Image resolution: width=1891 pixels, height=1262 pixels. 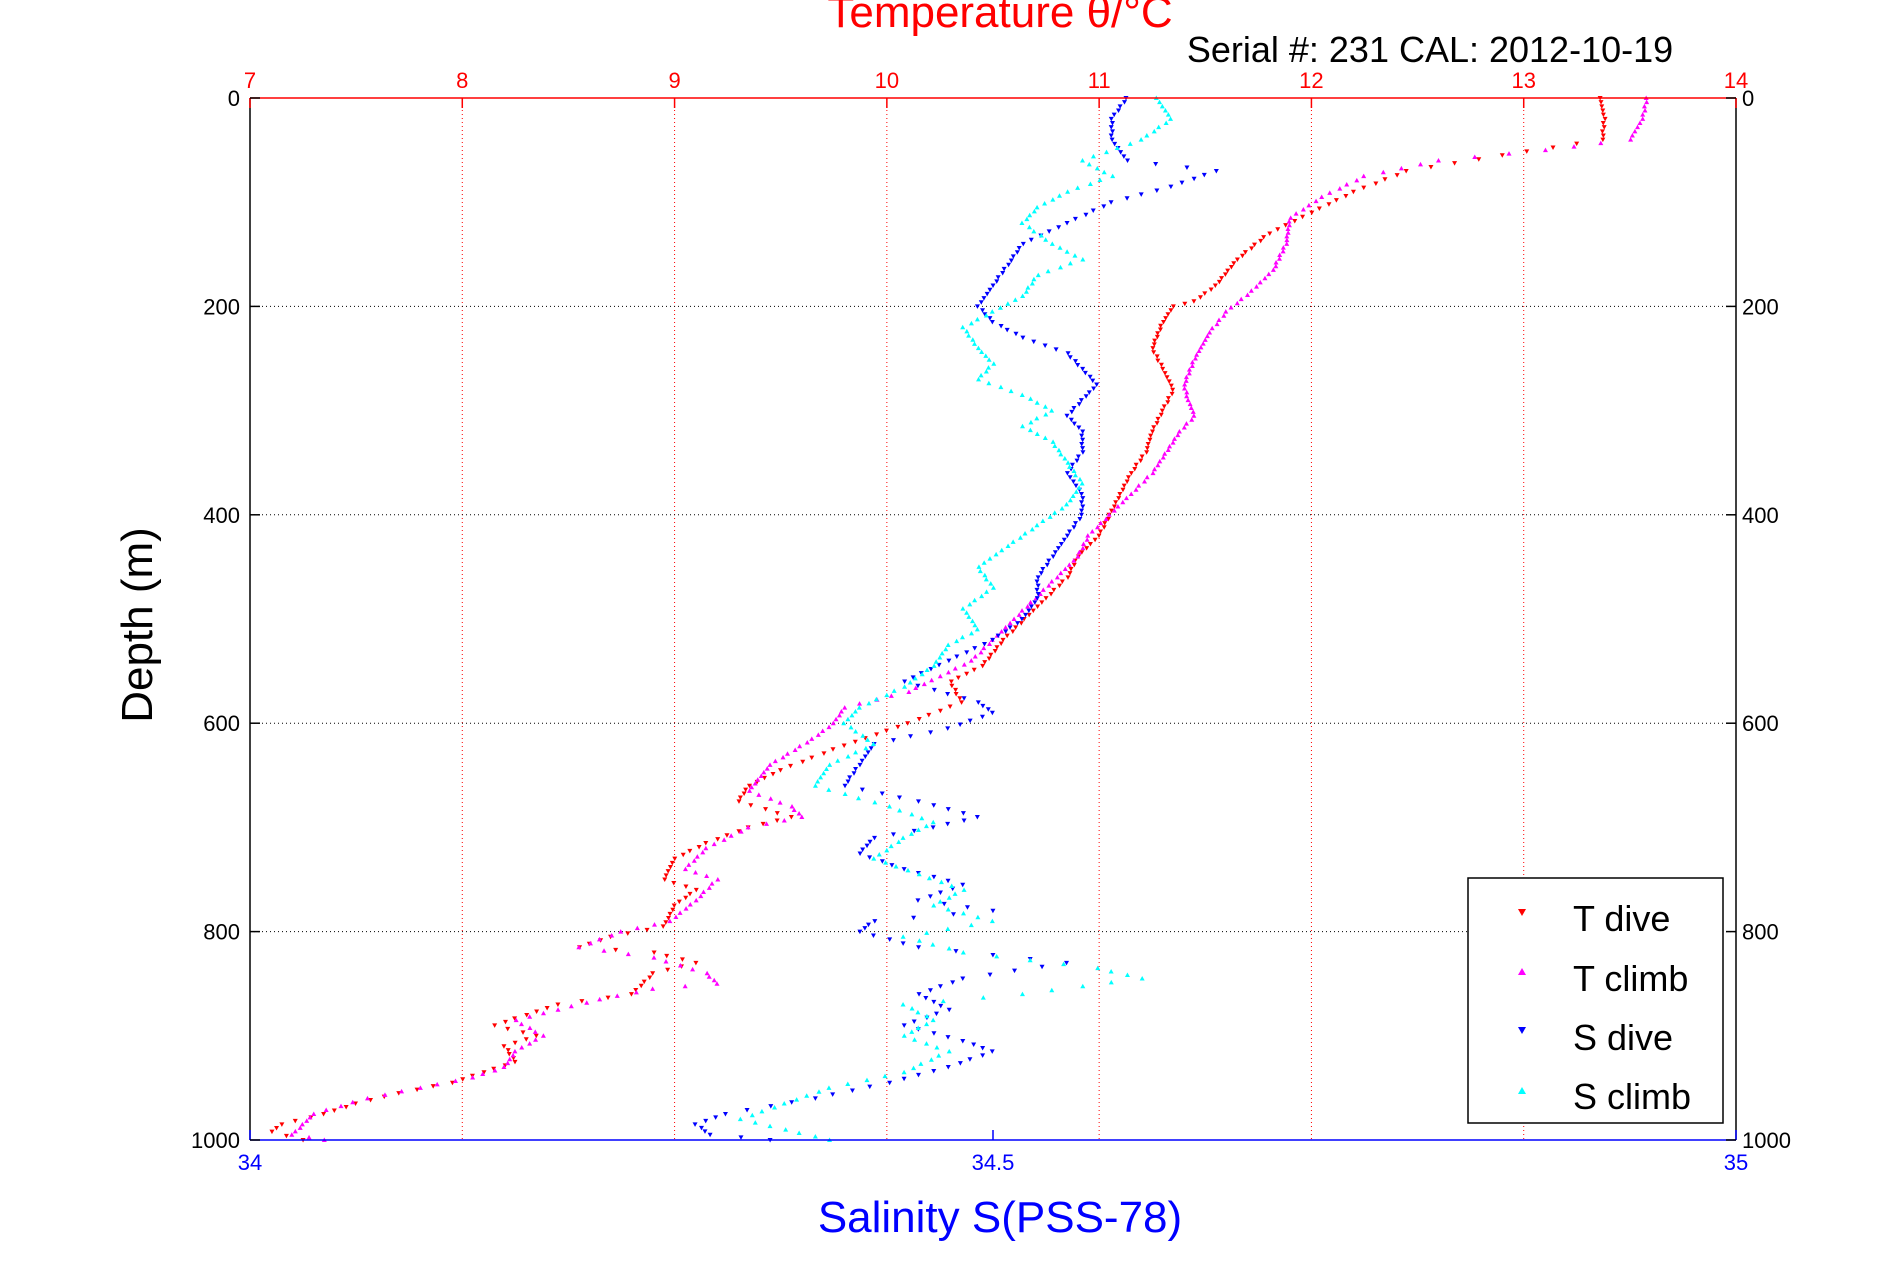 I want to click on top-tick-label: 10, so click(x=887, y=80).